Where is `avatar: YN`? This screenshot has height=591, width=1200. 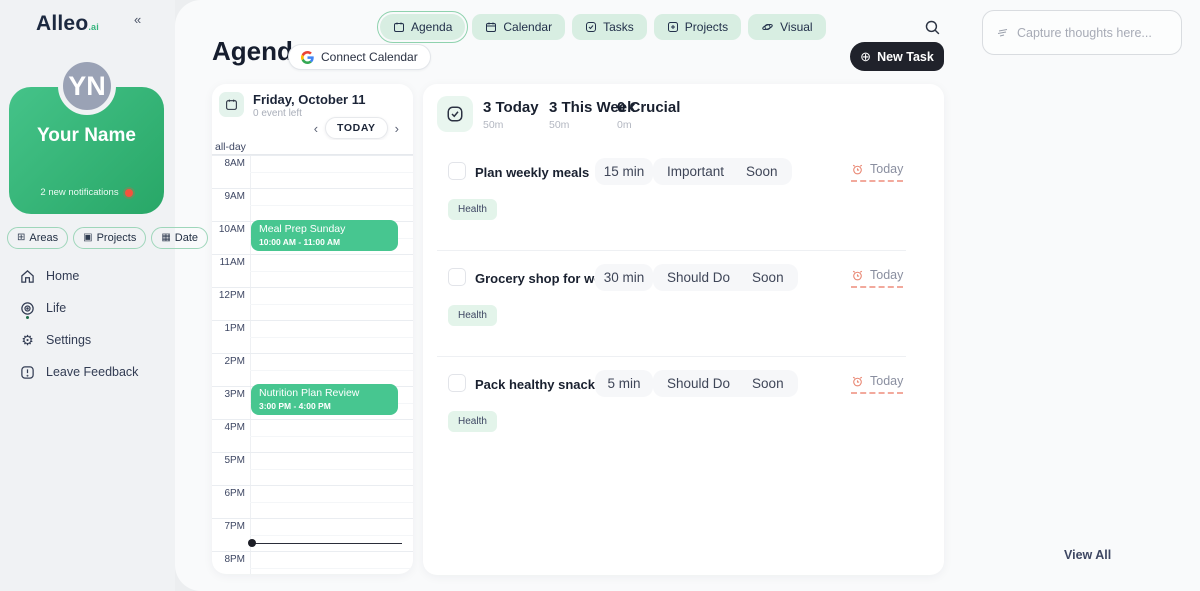
avatar: YN is located at coordinates (87, 86).